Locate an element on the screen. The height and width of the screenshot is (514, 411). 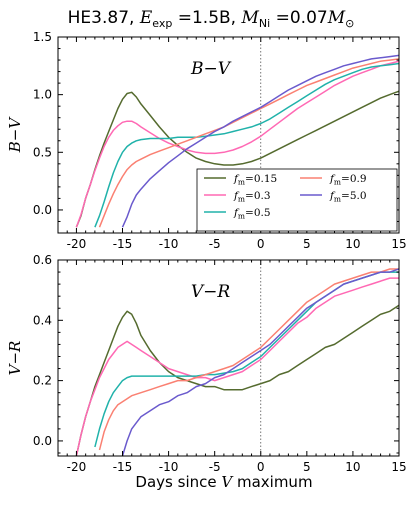
figure-title: HE3.87, Eexp =1.5B, MNi =0.07M⊙ is located at coordinates (211, 19).